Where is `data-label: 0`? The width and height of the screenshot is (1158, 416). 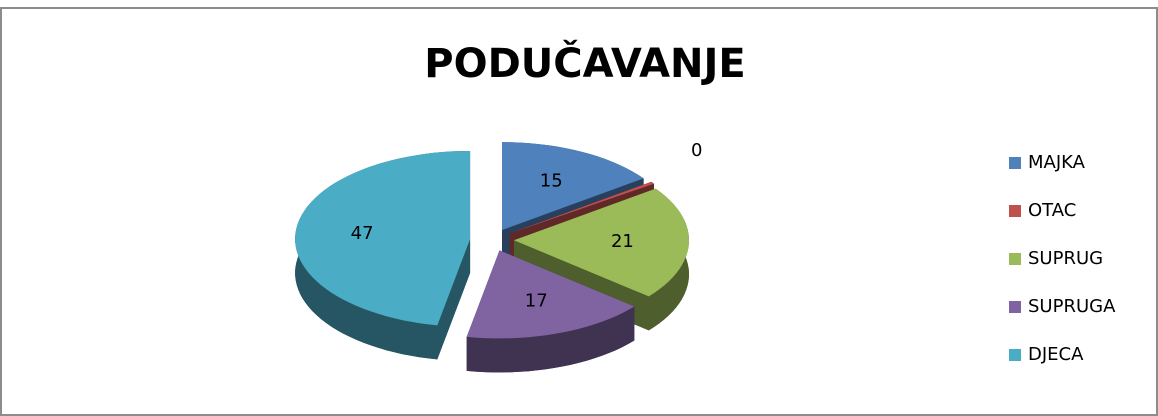 data-label: 0 is located at coordinates (696, 150).